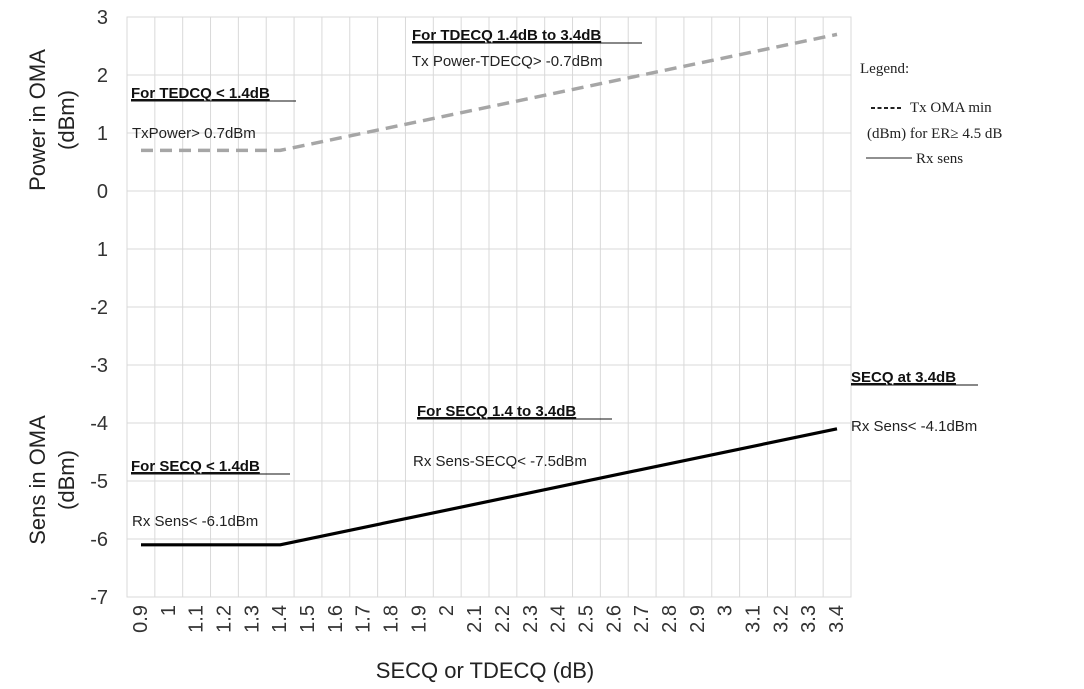 Image resolution: width=1084 pixels, height=689 pixels. Describe the element at coordinates (195, 521) in the screenshot. I see `annotation-rx-low-body: Rx Sens< -6.1dBm` at that location.